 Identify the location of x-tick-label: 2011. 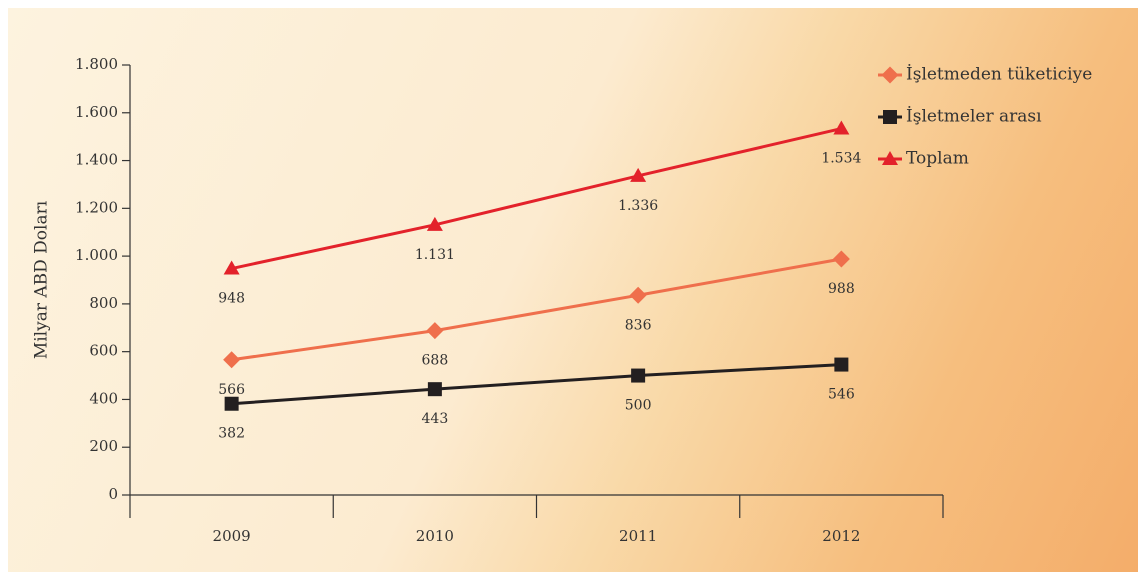
(638, 536).